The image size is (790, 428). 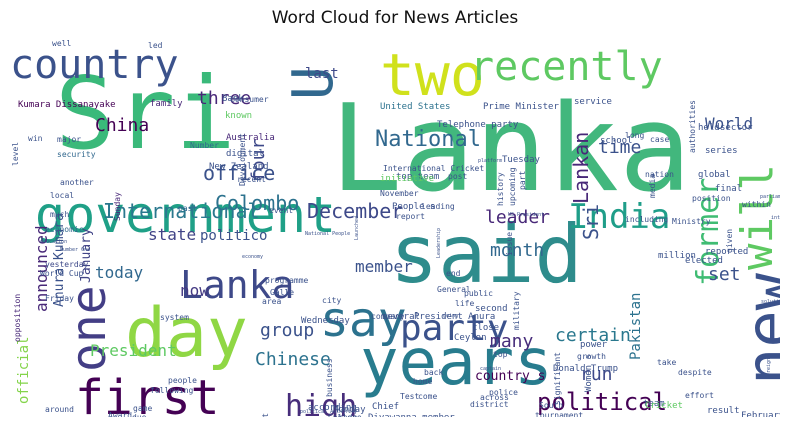 I want to click on word-number: Number, so click(x=204, y=145).